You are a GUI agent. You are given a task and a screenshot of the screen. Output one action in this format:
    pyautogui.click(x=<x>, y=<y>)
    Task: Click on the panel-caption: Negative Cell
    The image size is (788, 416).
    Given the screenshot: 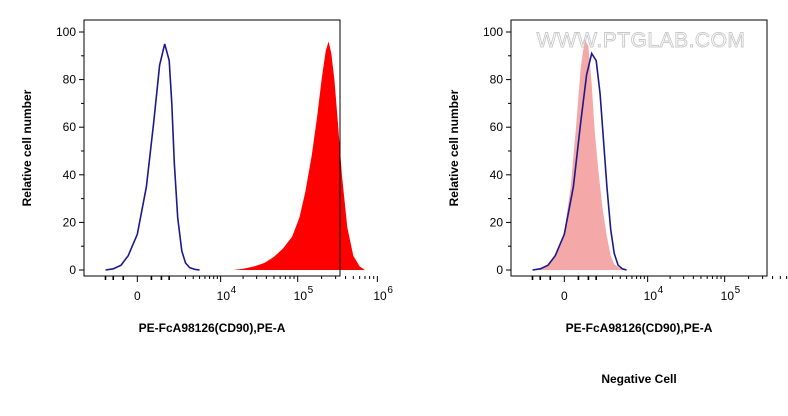 What is the action you would take?
    pyautogui.click(x=638, y=379)
    